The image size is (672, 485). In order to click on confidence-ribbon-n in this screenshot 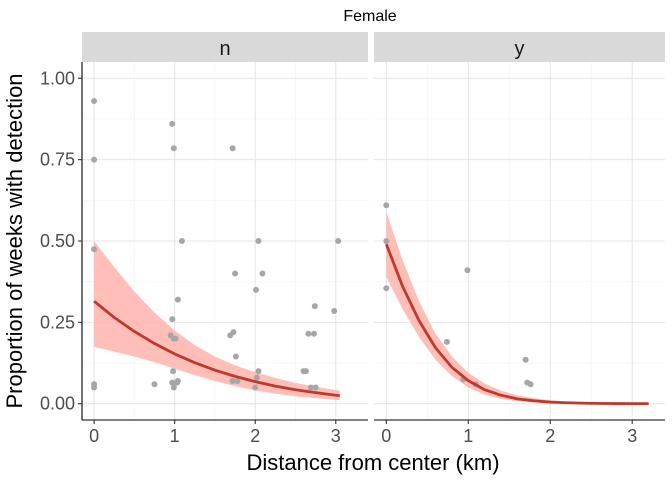, I will do `click(217, 321)`.